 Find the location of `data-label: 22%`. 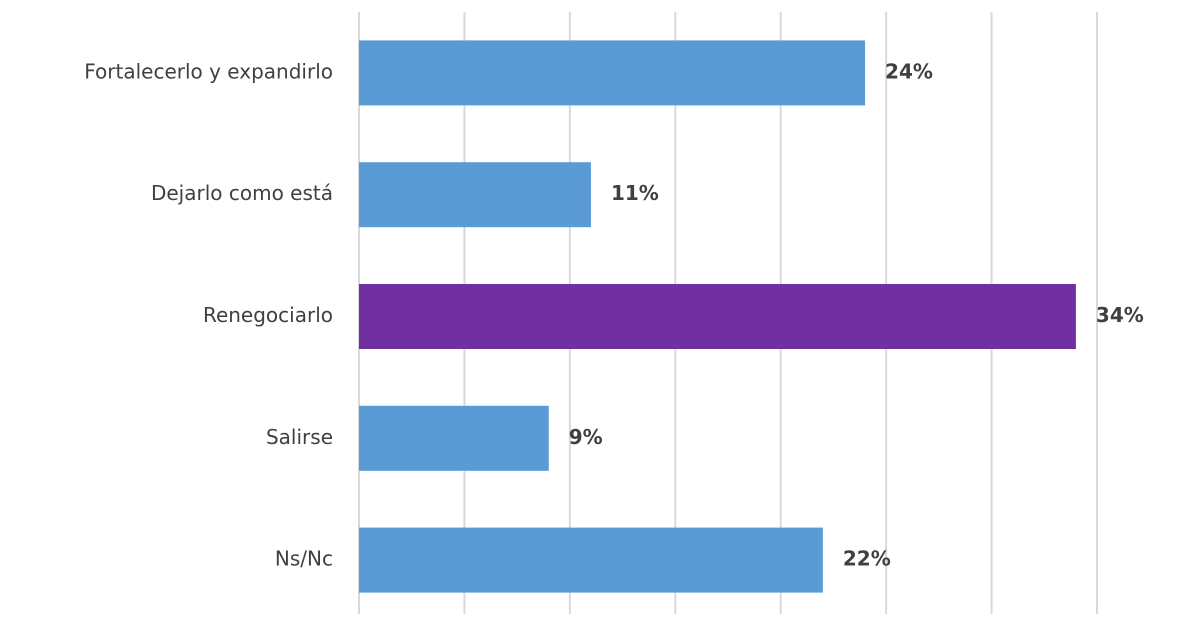

data-label: 22% is located at coordinates (867, 559).